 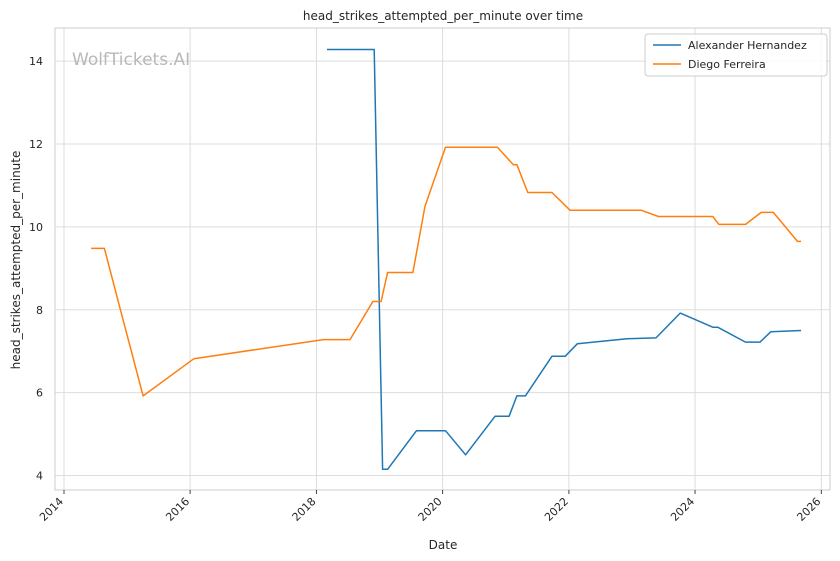 What do you see at coordinates (443, 545) in the screenshot?
I see `x-axis-label: Date` at bounding box center [443, 545].